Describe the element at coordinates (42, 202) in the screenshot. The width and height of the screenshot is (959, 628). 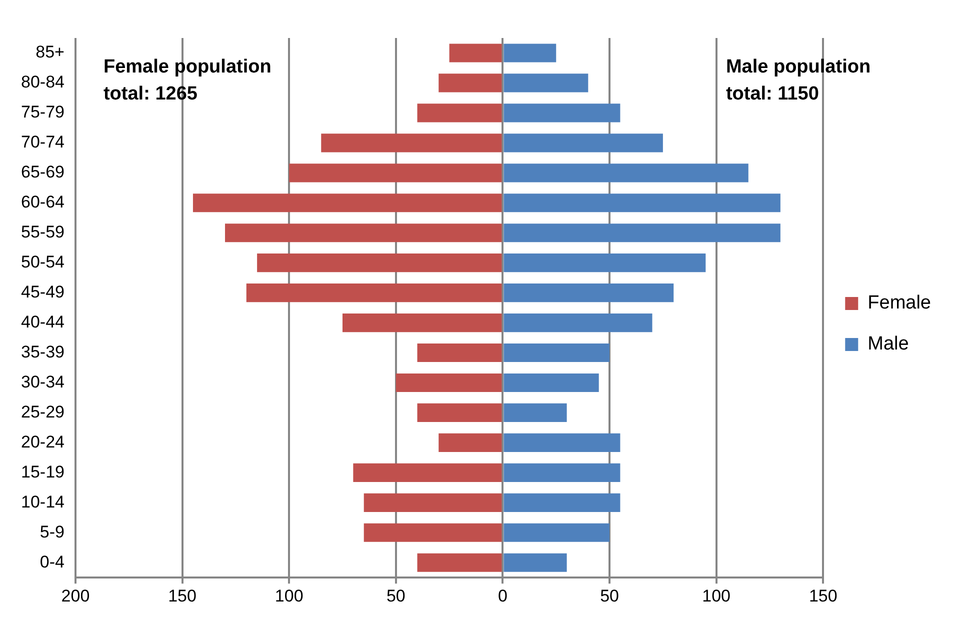
I see `y-tick-label: 60-64` at that location.